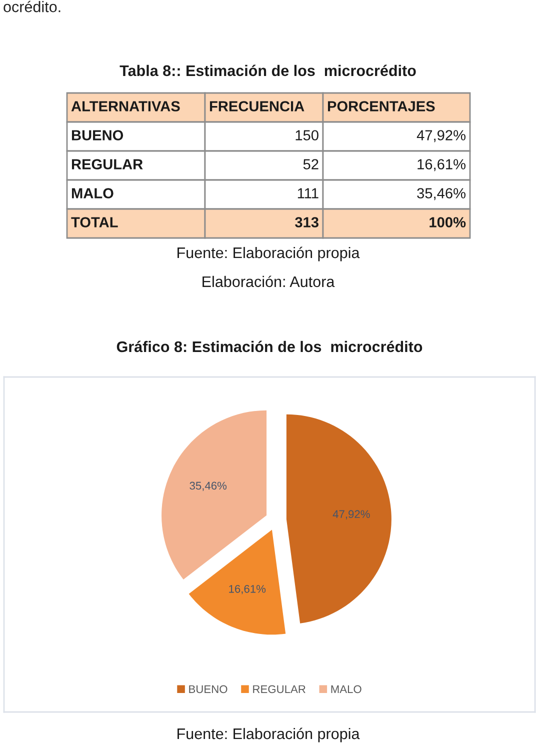 This screenshot has height=754, width=536. What do you see at coordinates (448, 222) in the screenshot?
I see `data-label: 100%` at bounding box center [448, 222].